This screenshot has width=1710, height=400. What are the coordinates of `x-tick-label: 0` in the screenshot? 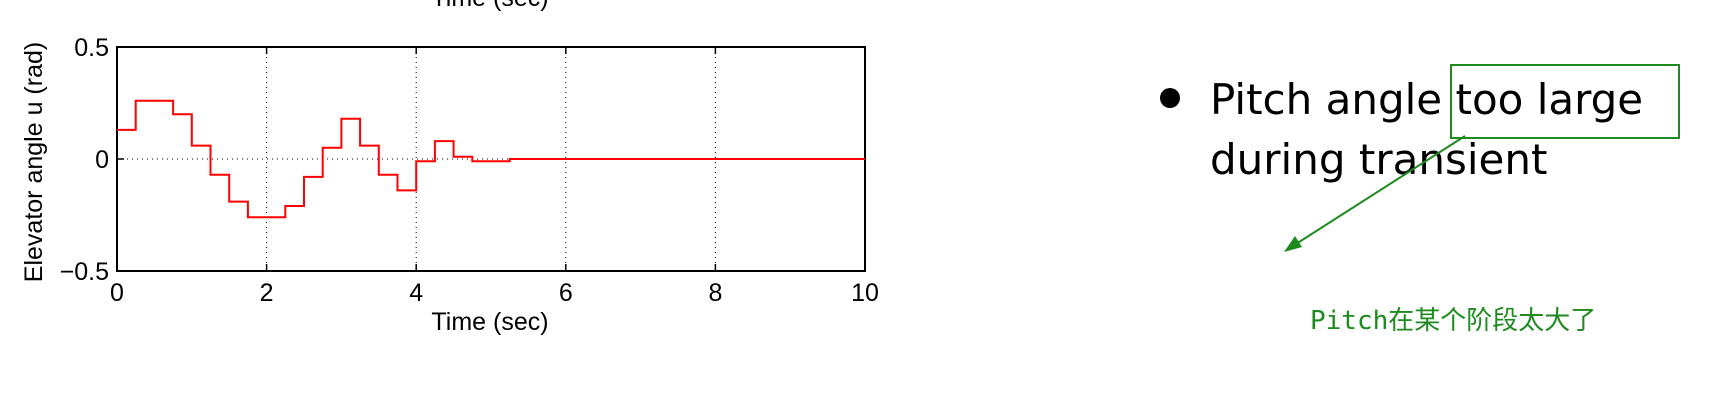 It's located at (117, 293).